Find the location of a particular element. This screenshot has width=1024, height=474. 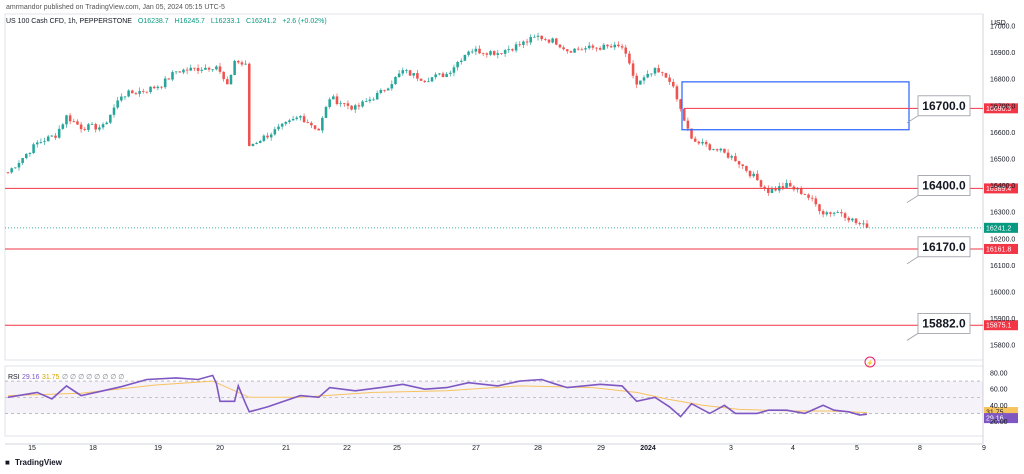

time-tick-label: 28 is located at coordinates (538, 448).